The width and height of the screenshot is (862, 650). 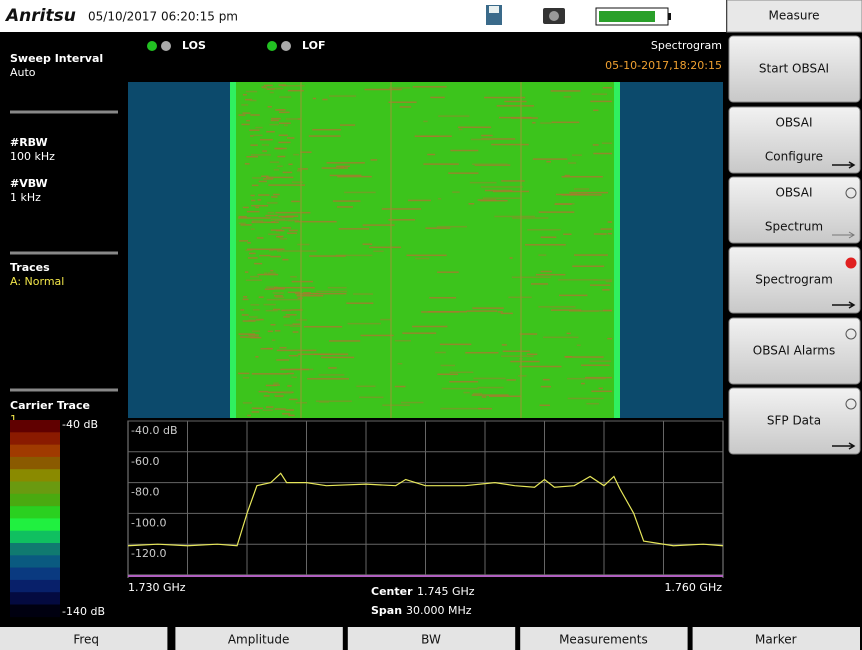 What do you see at coordinates (851, 263) in the screenshot?
I see `menu-radio` at bounding box center [851, 263].